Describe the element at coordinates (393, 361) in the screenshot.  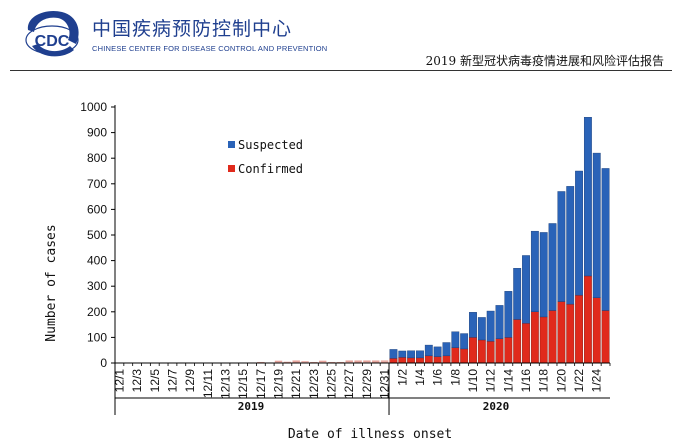
I see `bar-confirmed-1/1` at that location.